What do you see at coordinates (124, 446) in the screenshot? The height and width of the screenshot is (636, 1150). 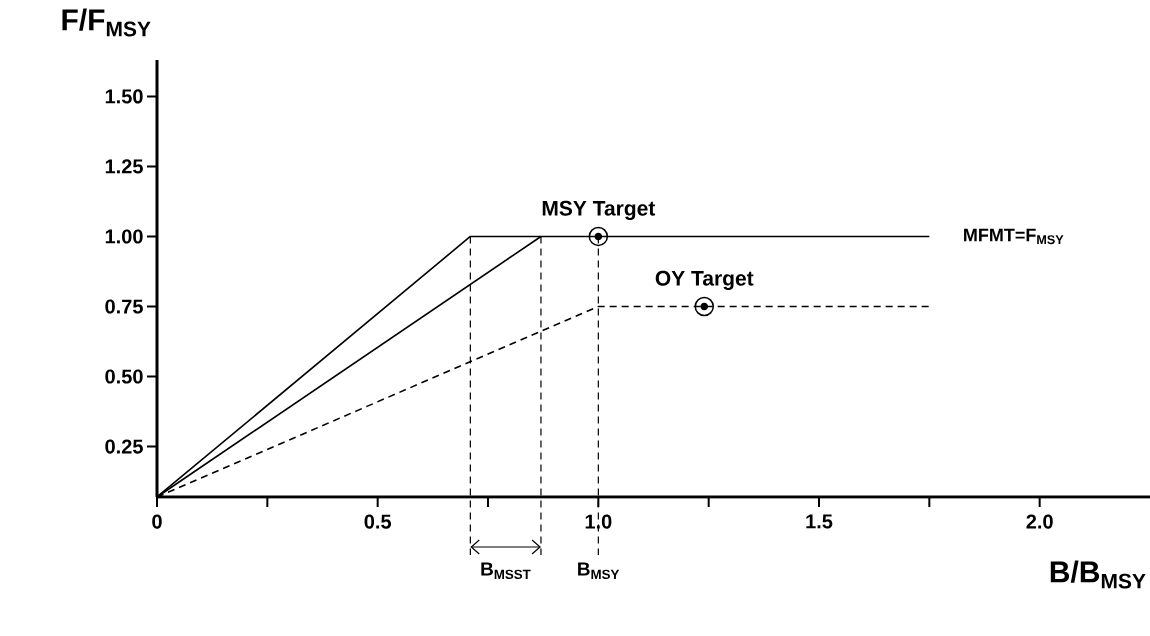 I see `y-tick-label: 0.25` at bounding box center [124, 446].